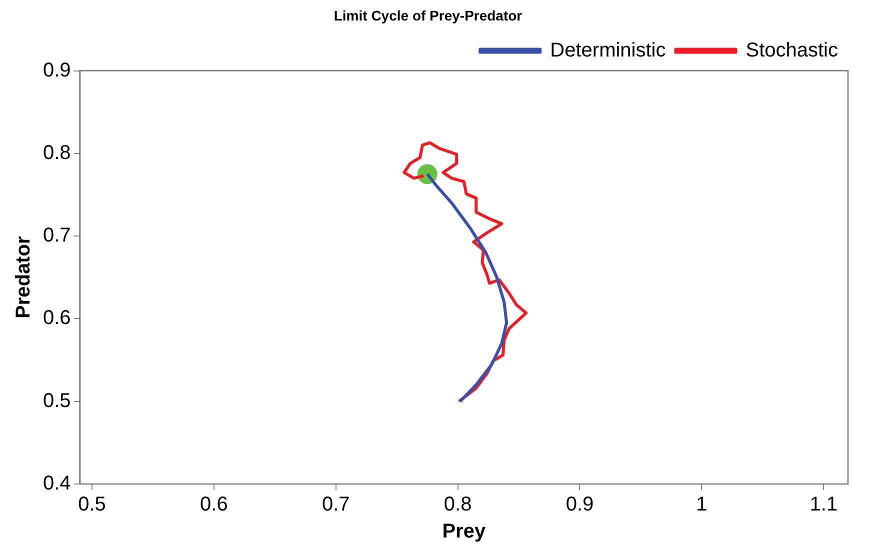  What do you see at coordinates (702, 505) in the screenshot?
I see `x-tick-label: 1` at bounding box center [702, 505].